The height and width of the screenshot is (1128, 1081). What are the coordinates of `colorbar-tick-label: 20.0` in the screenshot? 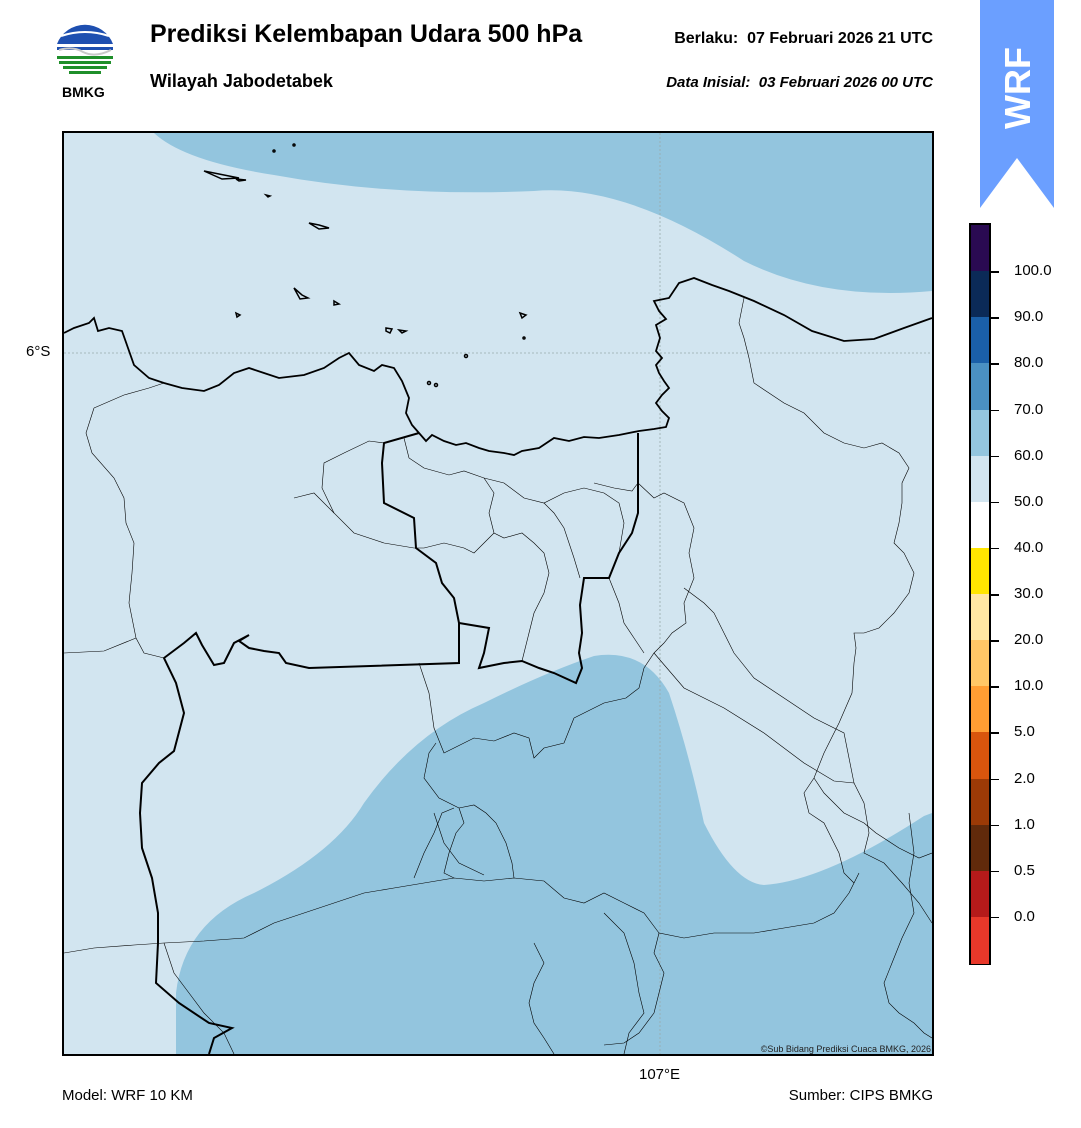 It's located at (1029, 640).